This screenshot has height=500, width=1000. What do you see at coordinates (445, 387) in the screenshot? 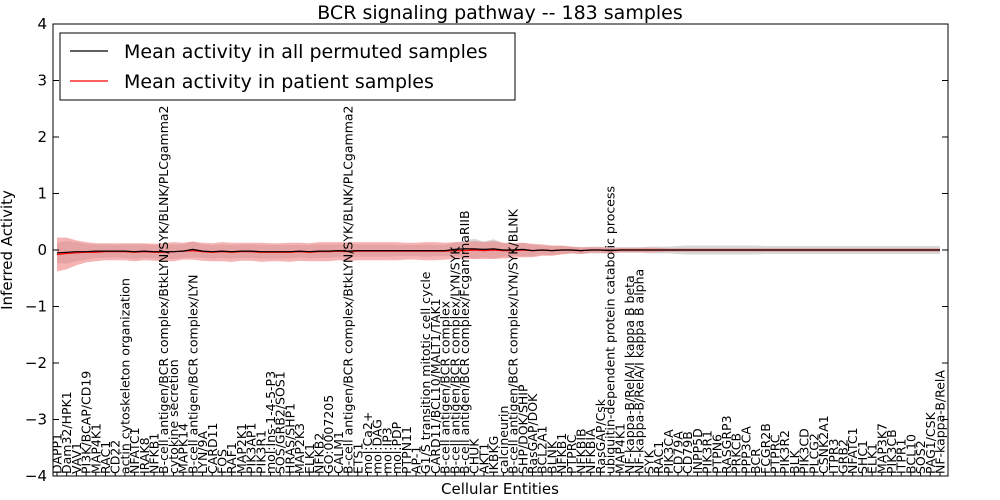
I see `x-tick-label: B-cell antigen/BCR complex` at bounding box center [445, 387].